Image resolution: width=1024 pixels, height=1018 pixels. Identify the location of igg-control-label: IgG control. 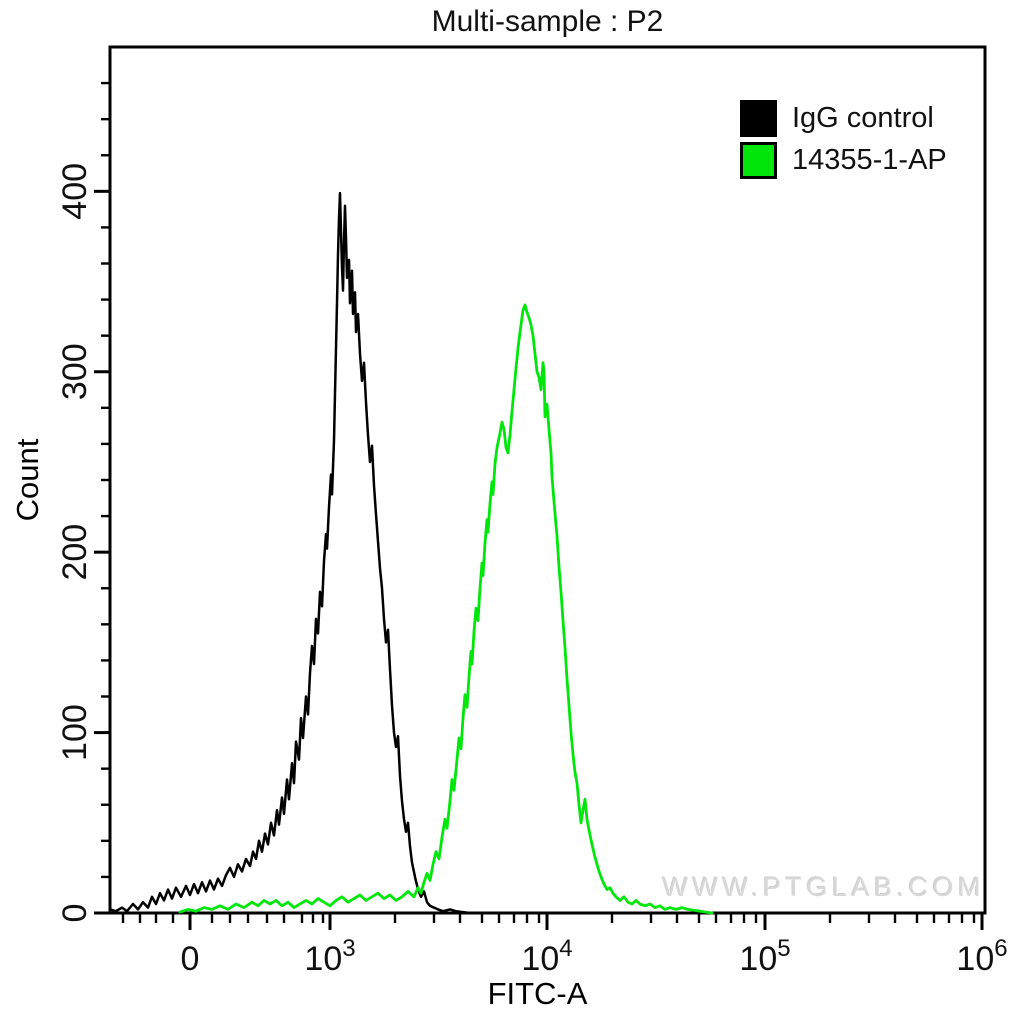
(863, 118).